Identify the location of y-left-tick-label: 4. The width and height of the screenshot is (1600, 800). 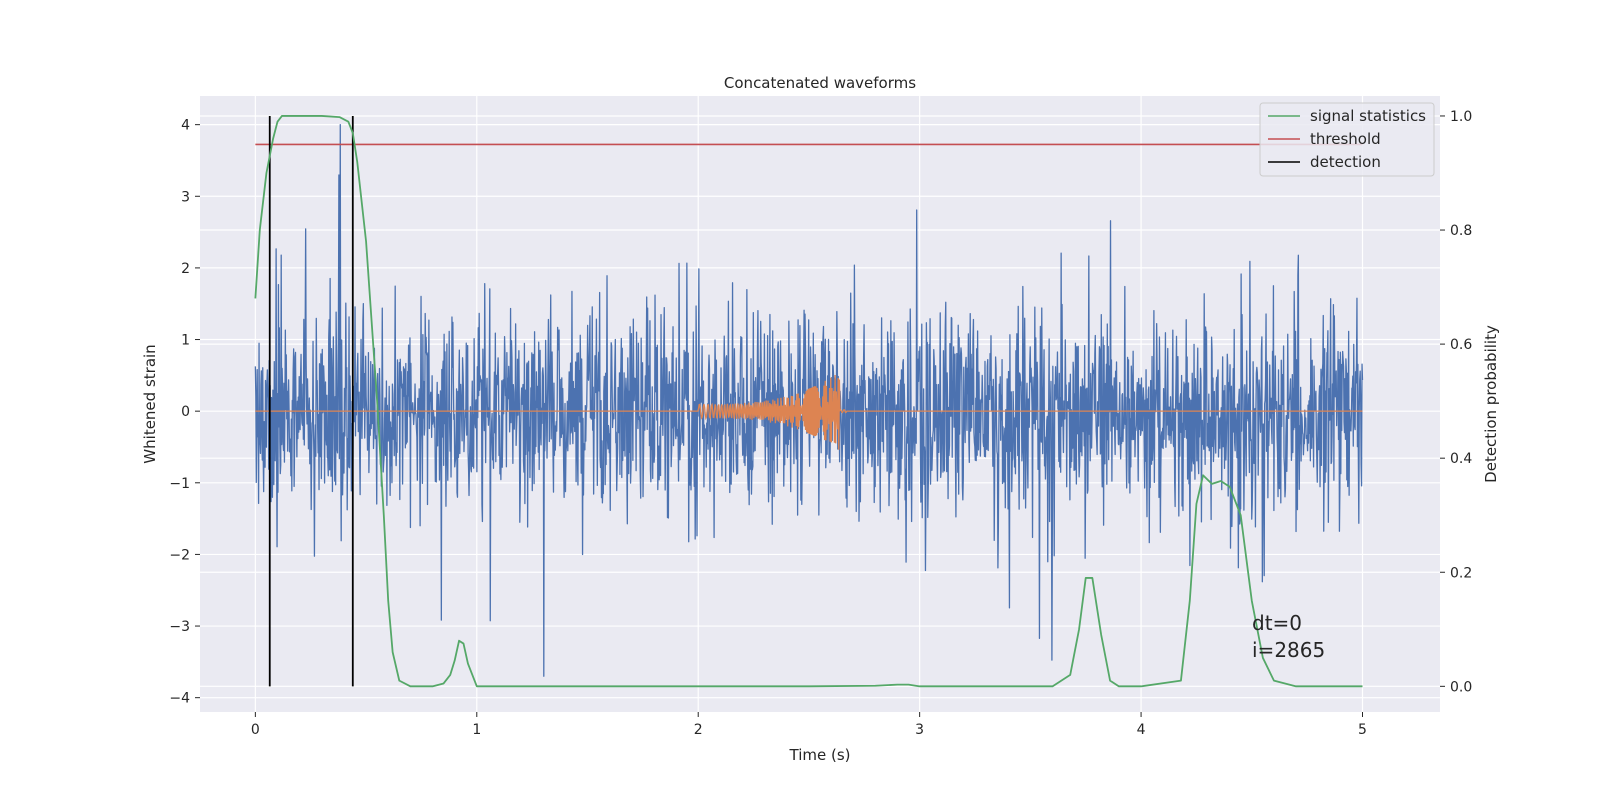
(185, 126).